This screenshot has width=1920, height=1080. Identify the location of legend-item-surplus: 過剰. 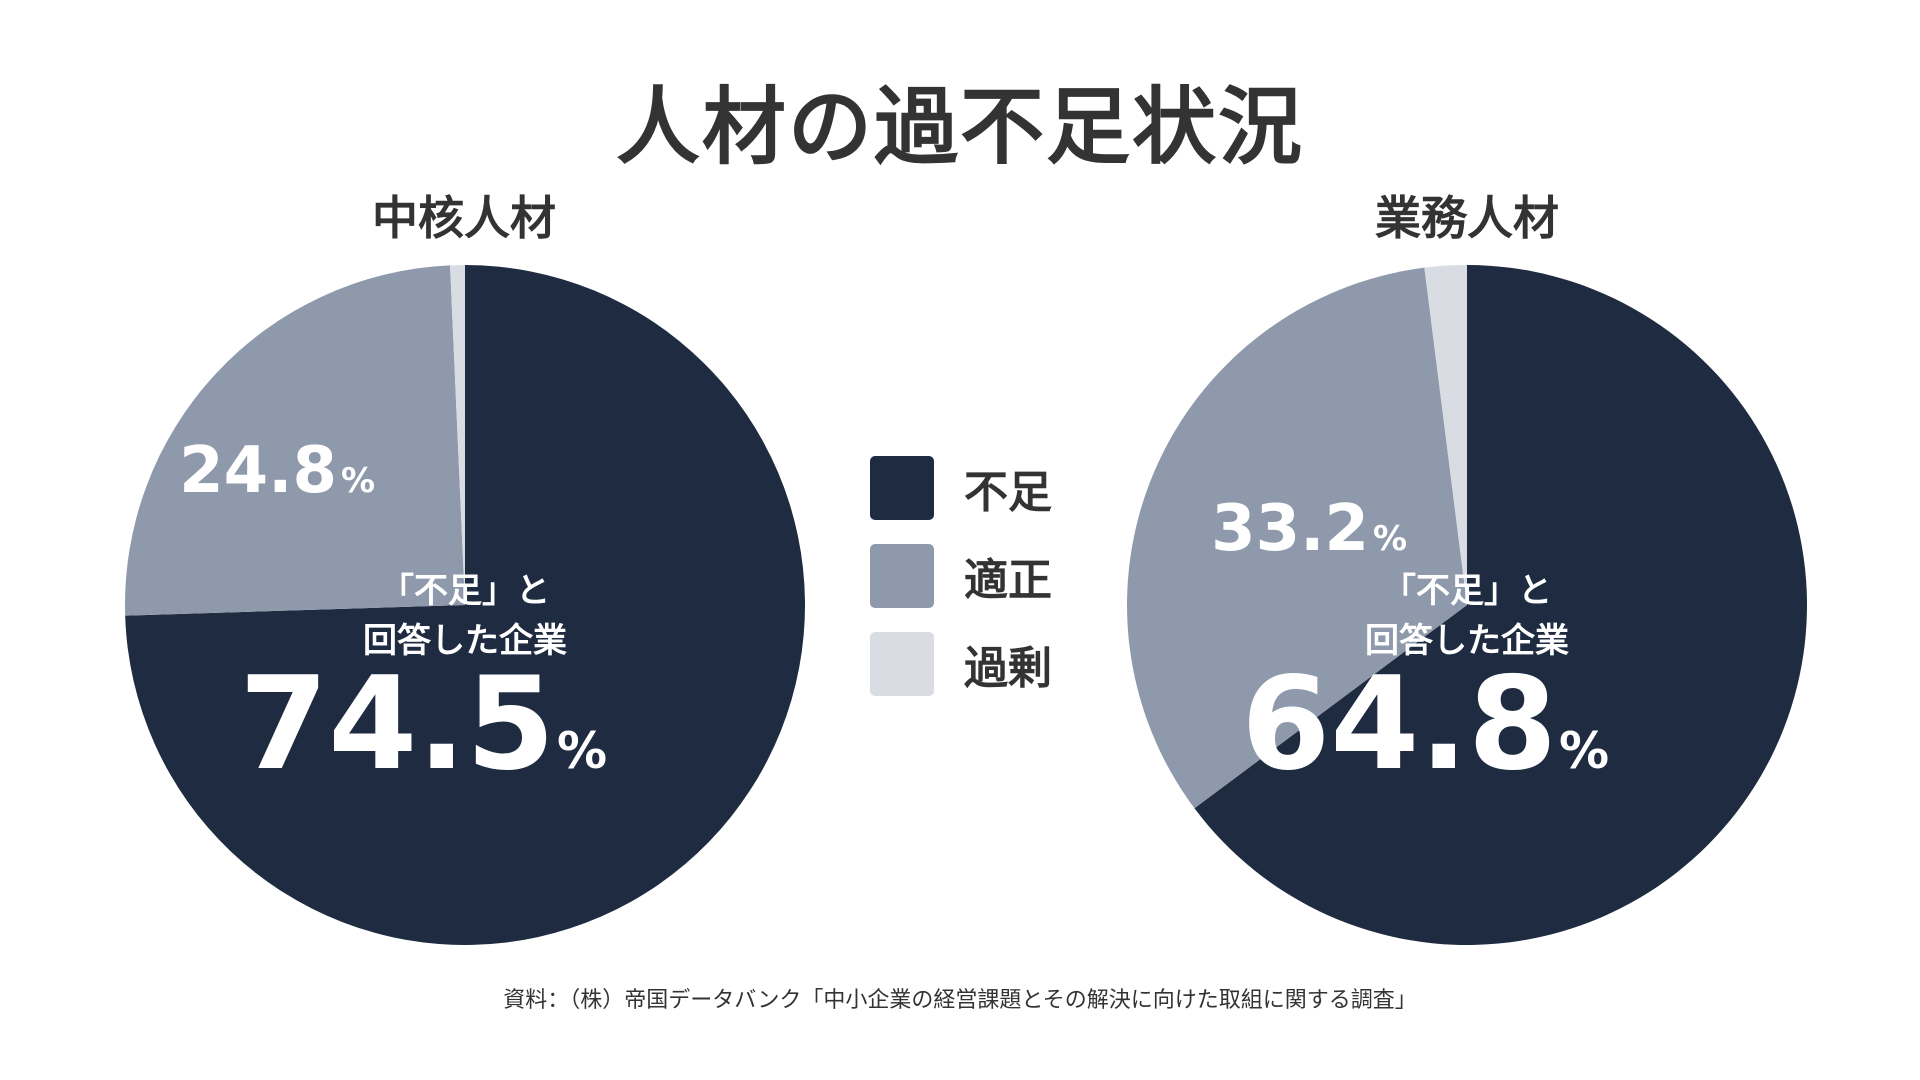
(961, 664).